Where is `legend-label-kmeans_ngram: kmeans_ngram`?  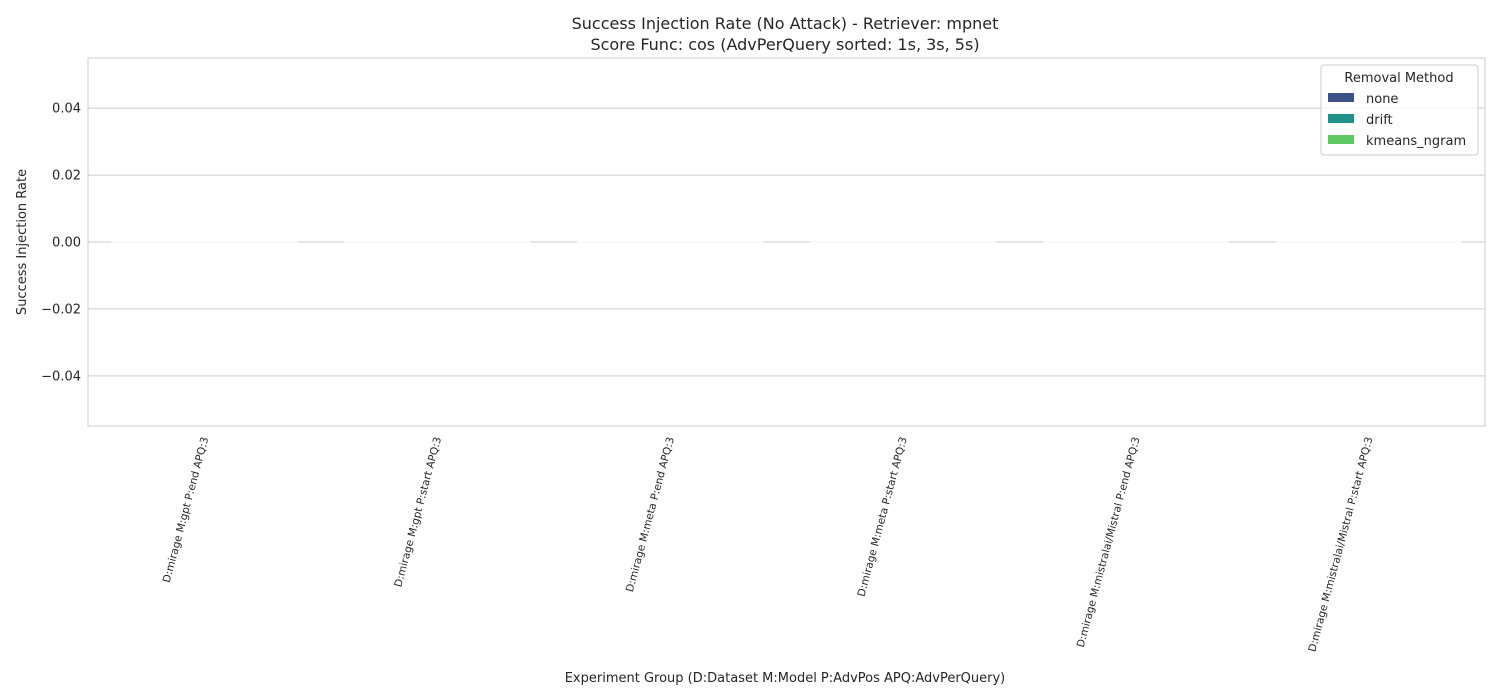
legend-label-kmeans_ngram: kmeans_ngram is located at coordinates (1416, 141).